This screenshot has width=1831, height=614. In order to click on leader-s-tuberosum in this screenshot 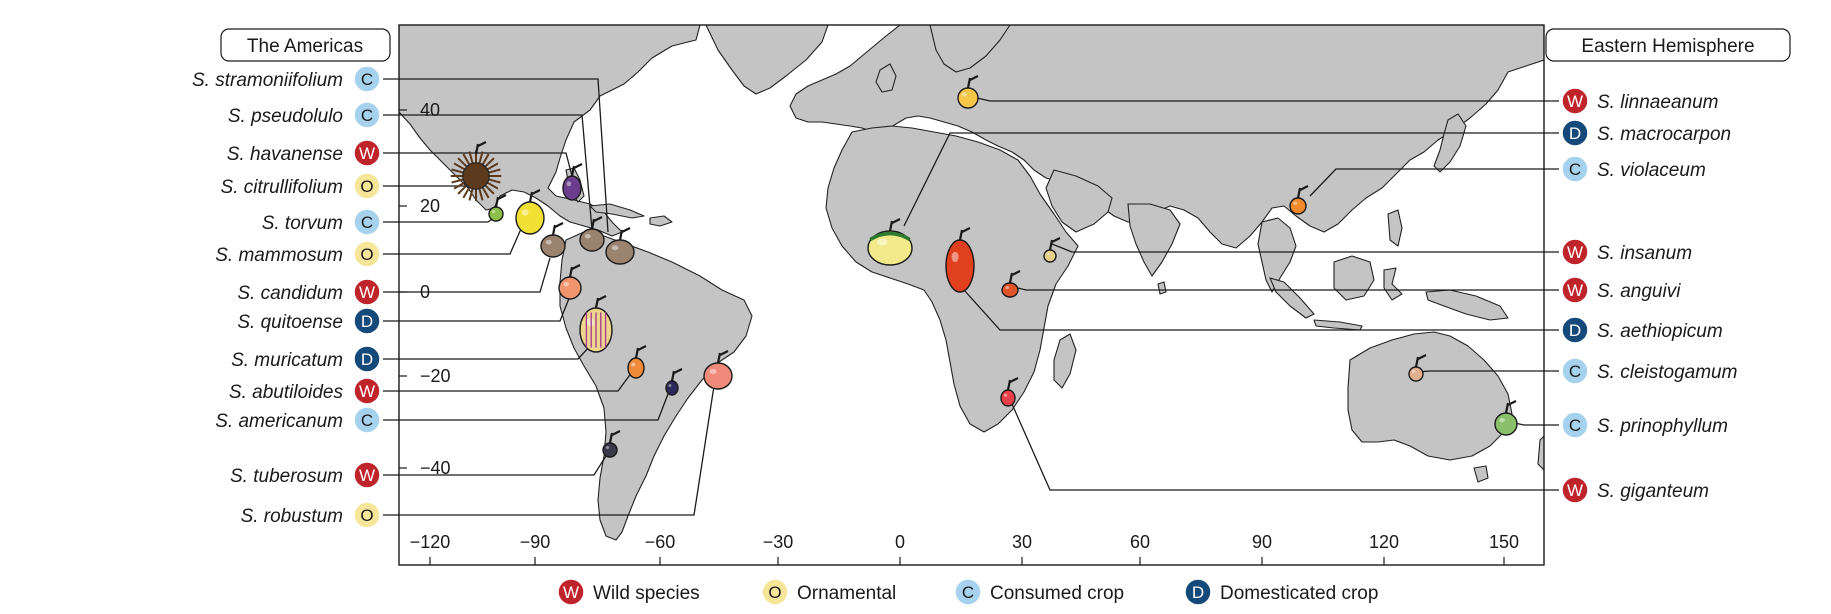, I will do `click(495, 465)`.